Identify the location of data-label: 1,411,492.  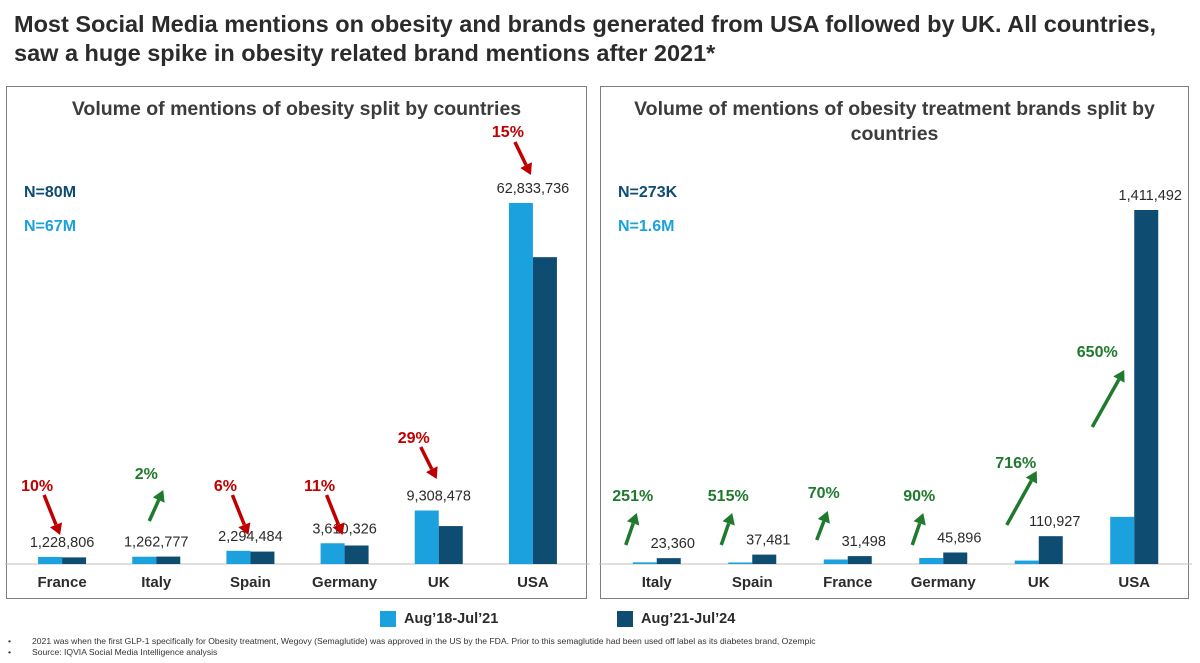
(1150, 196).